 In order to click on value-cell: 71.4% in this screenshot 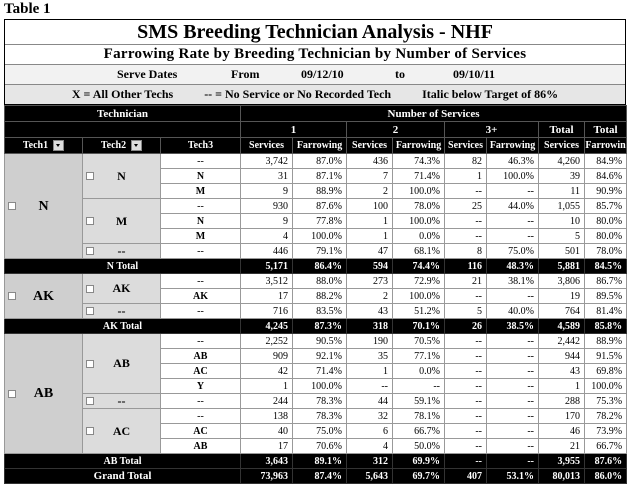, I will do `click(419, 176)`.